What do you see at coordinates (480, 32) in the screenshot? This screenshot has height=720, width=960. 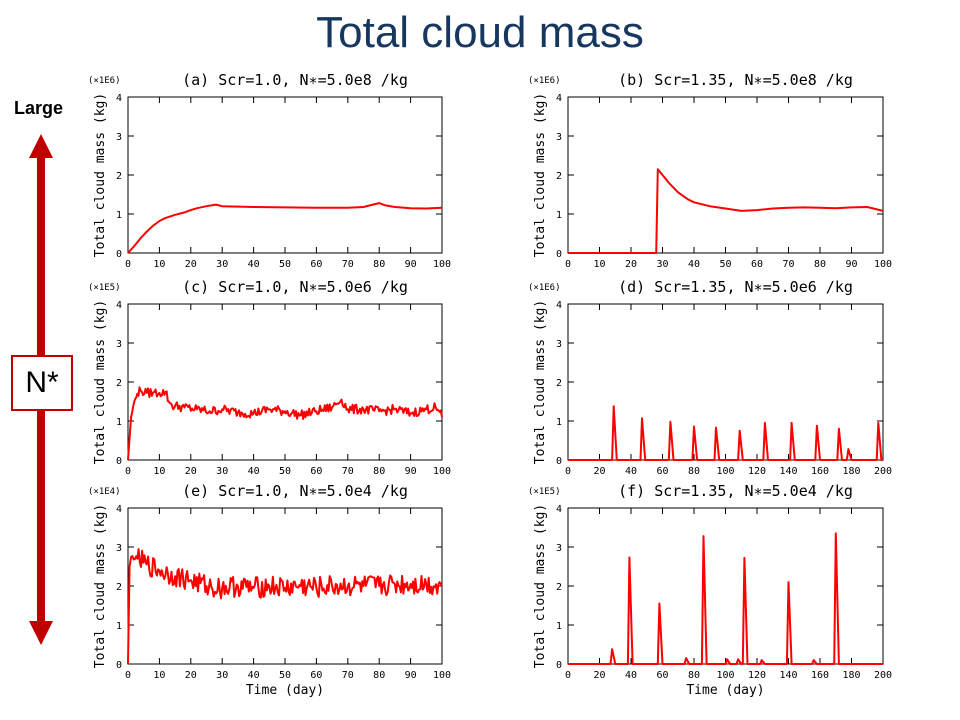 I see `slide-title: Total cloud mass` at bounding box center [480, 32].